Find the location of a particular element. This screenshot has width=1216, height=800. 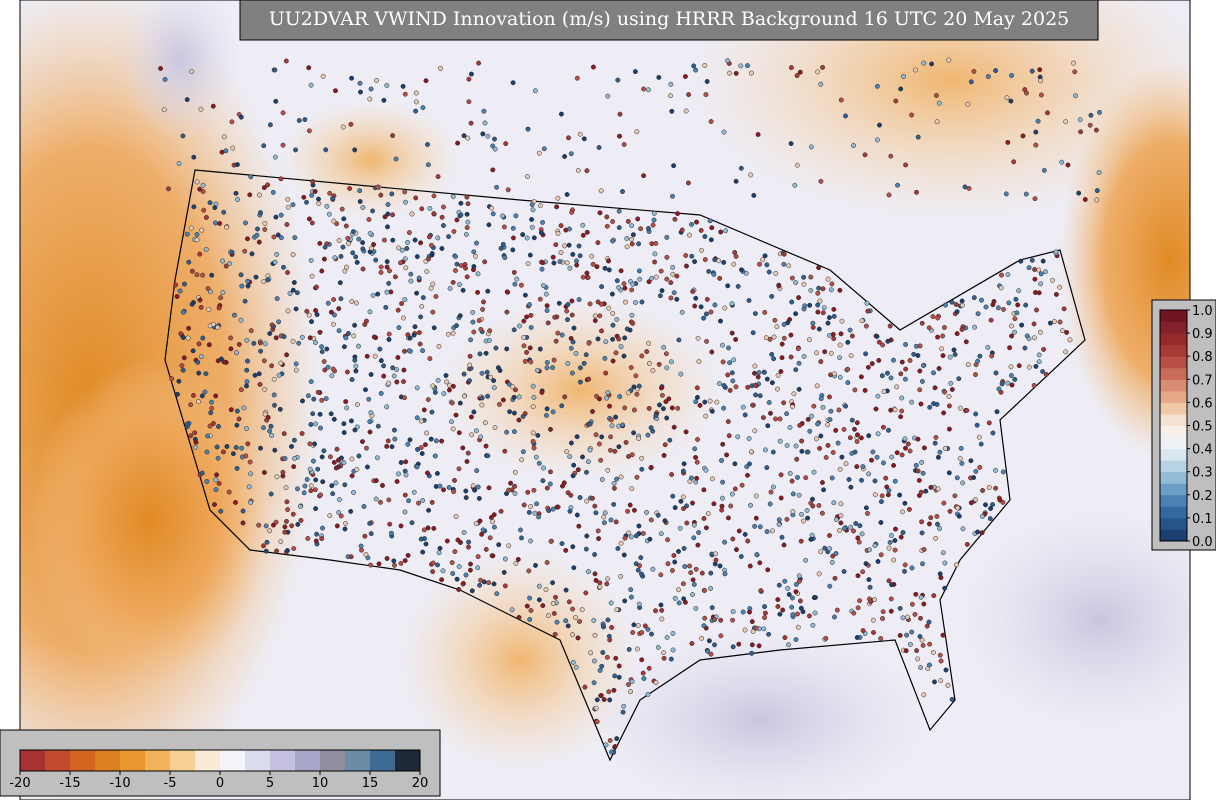

colorbar-segment is located at coordinates (1173, 316).